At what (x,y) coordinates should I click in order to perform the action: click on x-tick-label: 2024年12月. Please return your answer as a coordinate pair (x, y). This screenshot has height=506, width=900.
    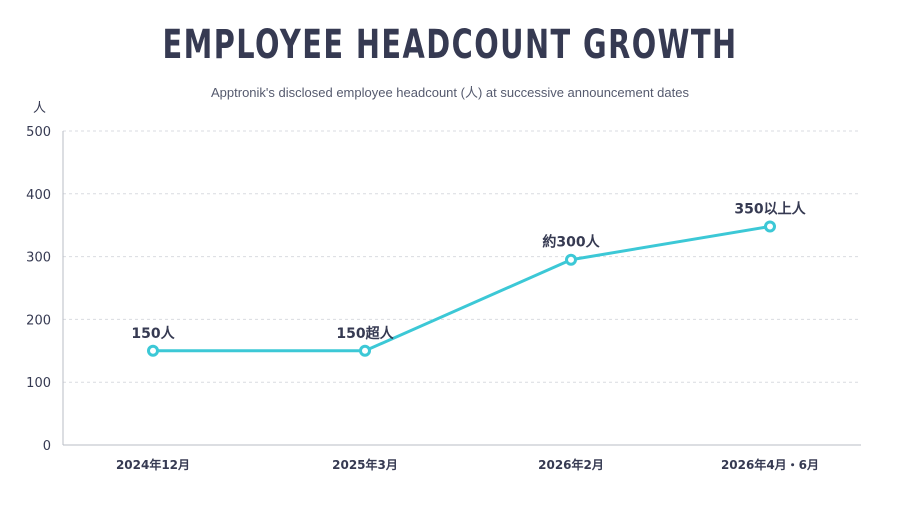
    Looking at the image, I should click on (153, 464).